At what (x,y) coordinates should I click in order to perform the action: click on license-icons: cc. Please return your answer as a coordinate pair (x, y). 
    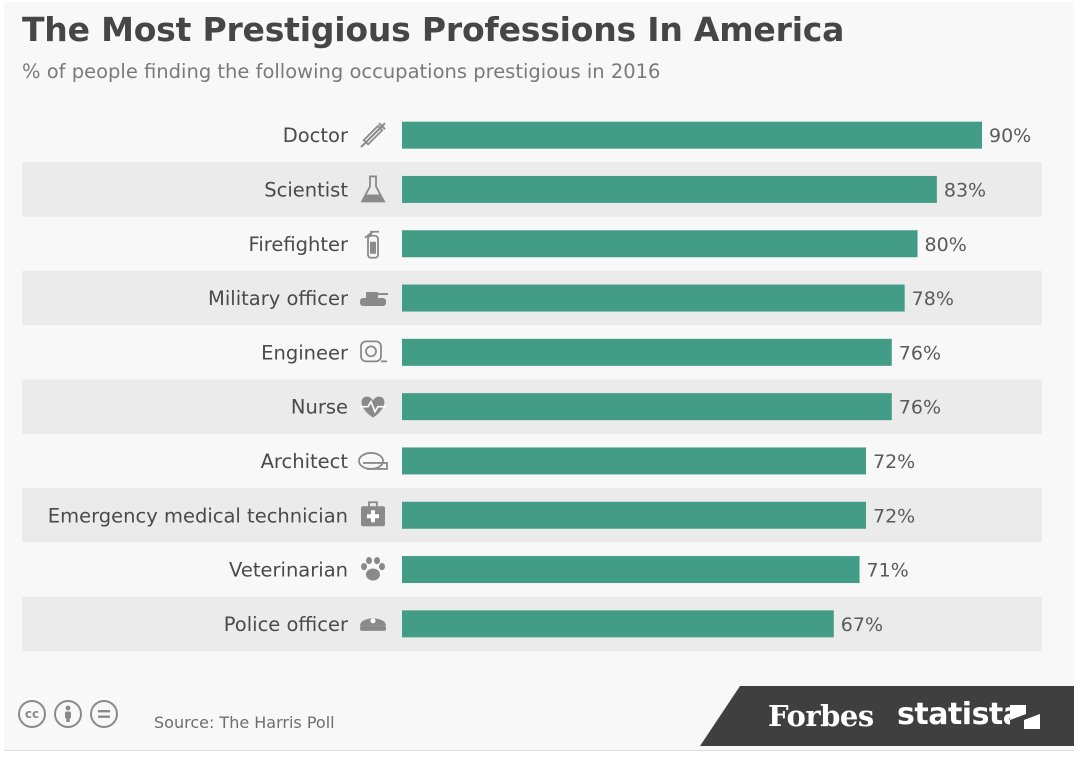
    Looking at the image, I should click on (68, 714).